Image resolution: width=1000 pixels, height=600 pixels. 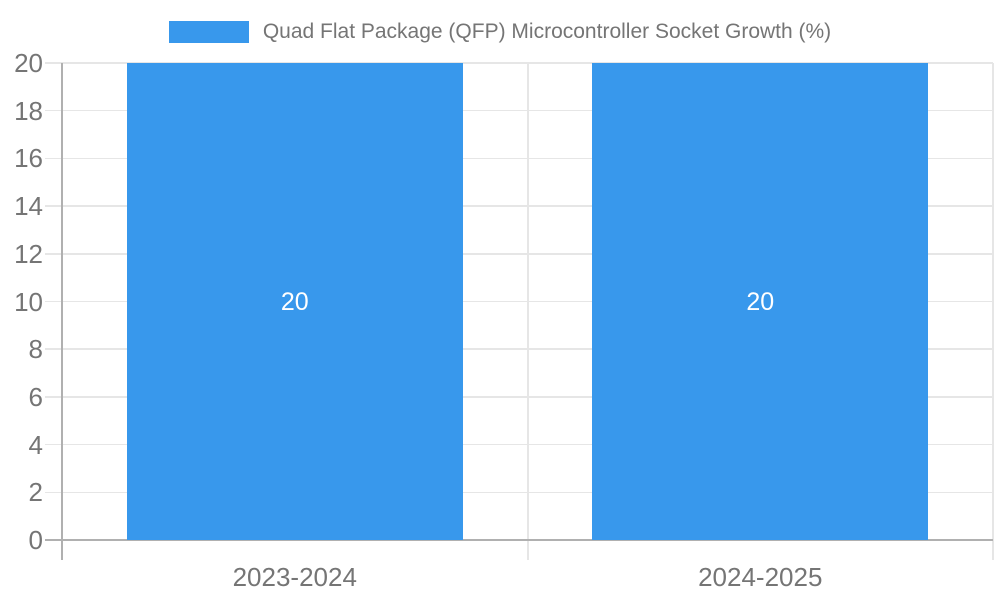 I want to click on y-axis-label: 10, so click(x=28, y=301).